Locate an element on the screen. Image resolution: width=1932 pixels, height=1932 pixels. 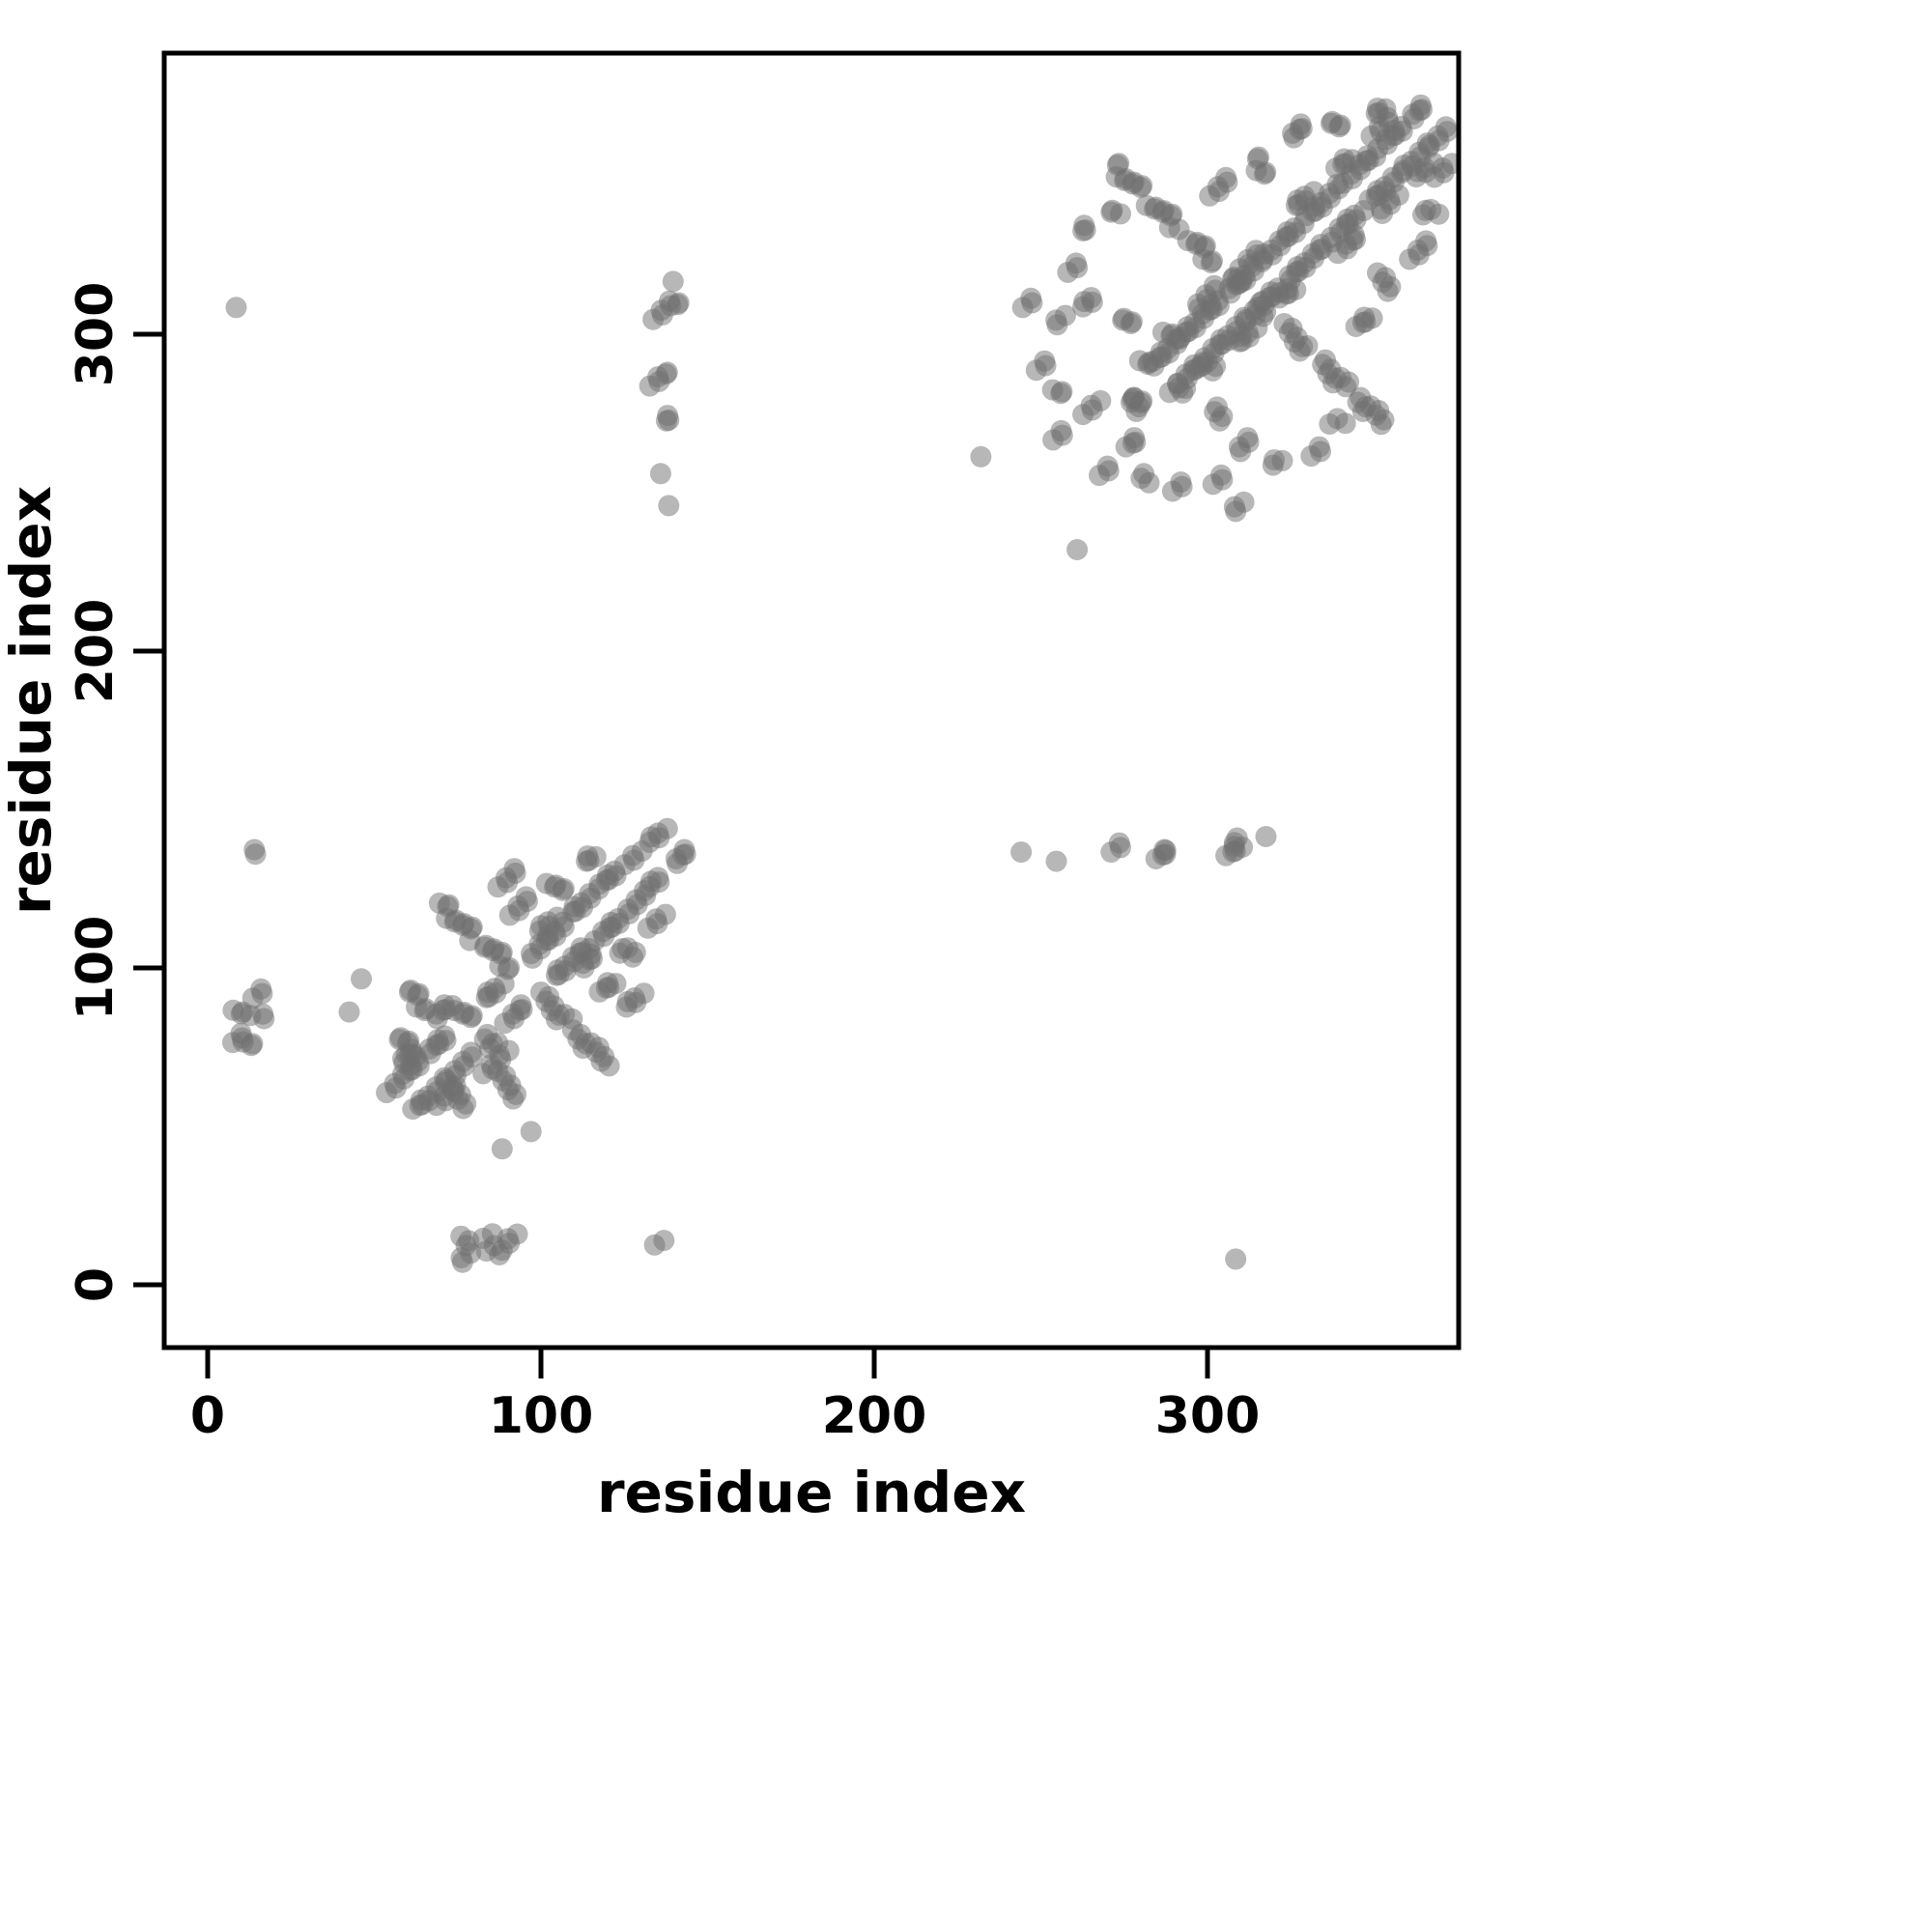
x-axis-title: residue index is located at coordinates (811, 1492).